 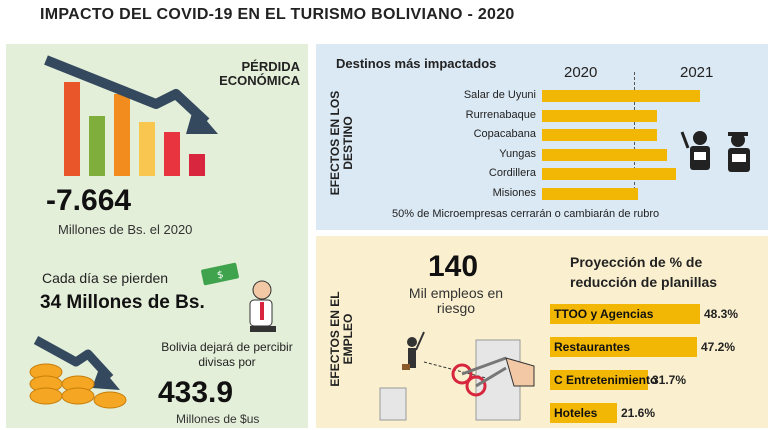 I want to click on jobs-caption: Mil empleos en riesgo, so click(x=456, y=301).